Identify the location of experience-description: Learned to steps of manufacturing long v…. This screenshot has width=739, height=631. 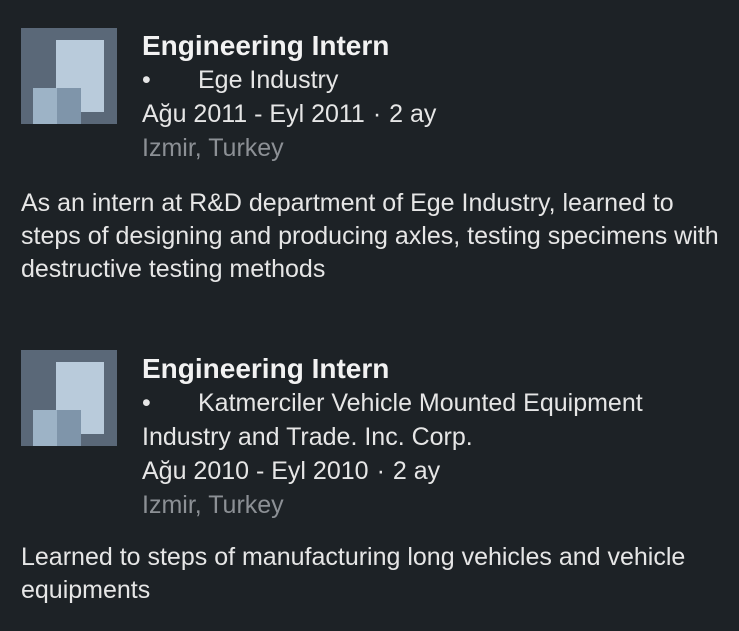
(353, 573).